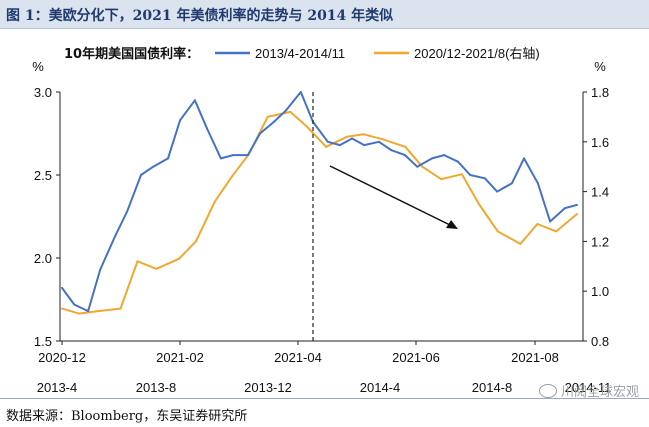 Image resolution: width=649 pixels, height=427 pixels. I want to click on x-tick-label-bottom: 2013-8, so click(156, 387).